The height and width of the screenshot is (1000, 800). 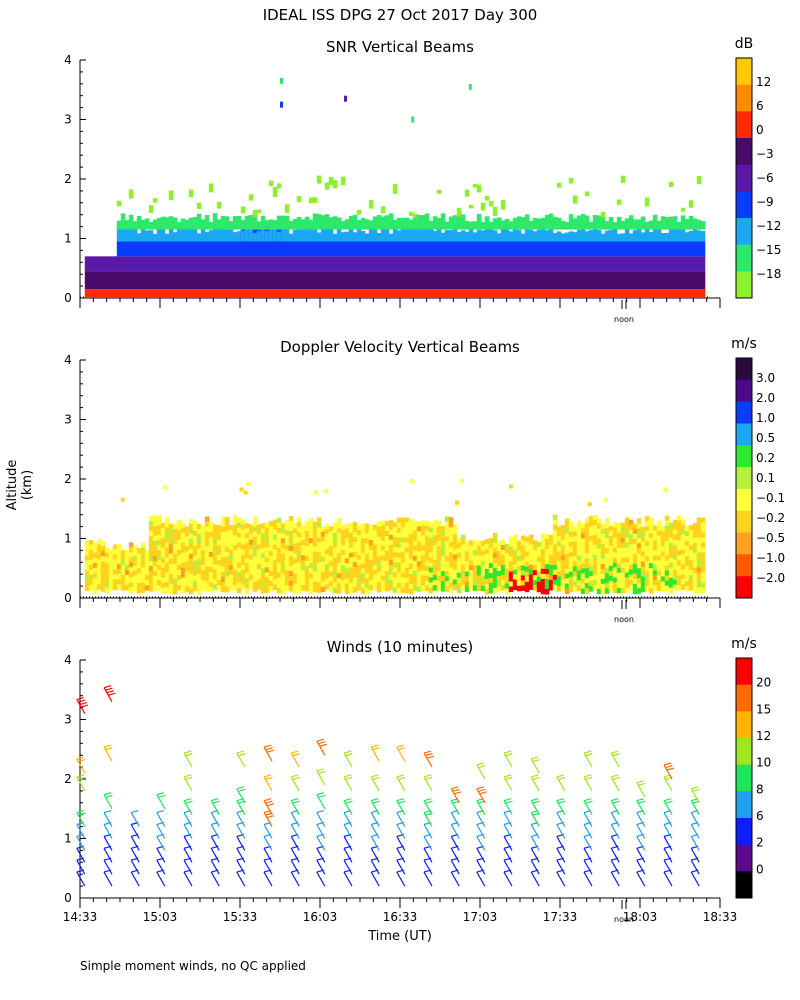 I want to click on doppler-colorbar-swatch, so click(x=744, y=434).